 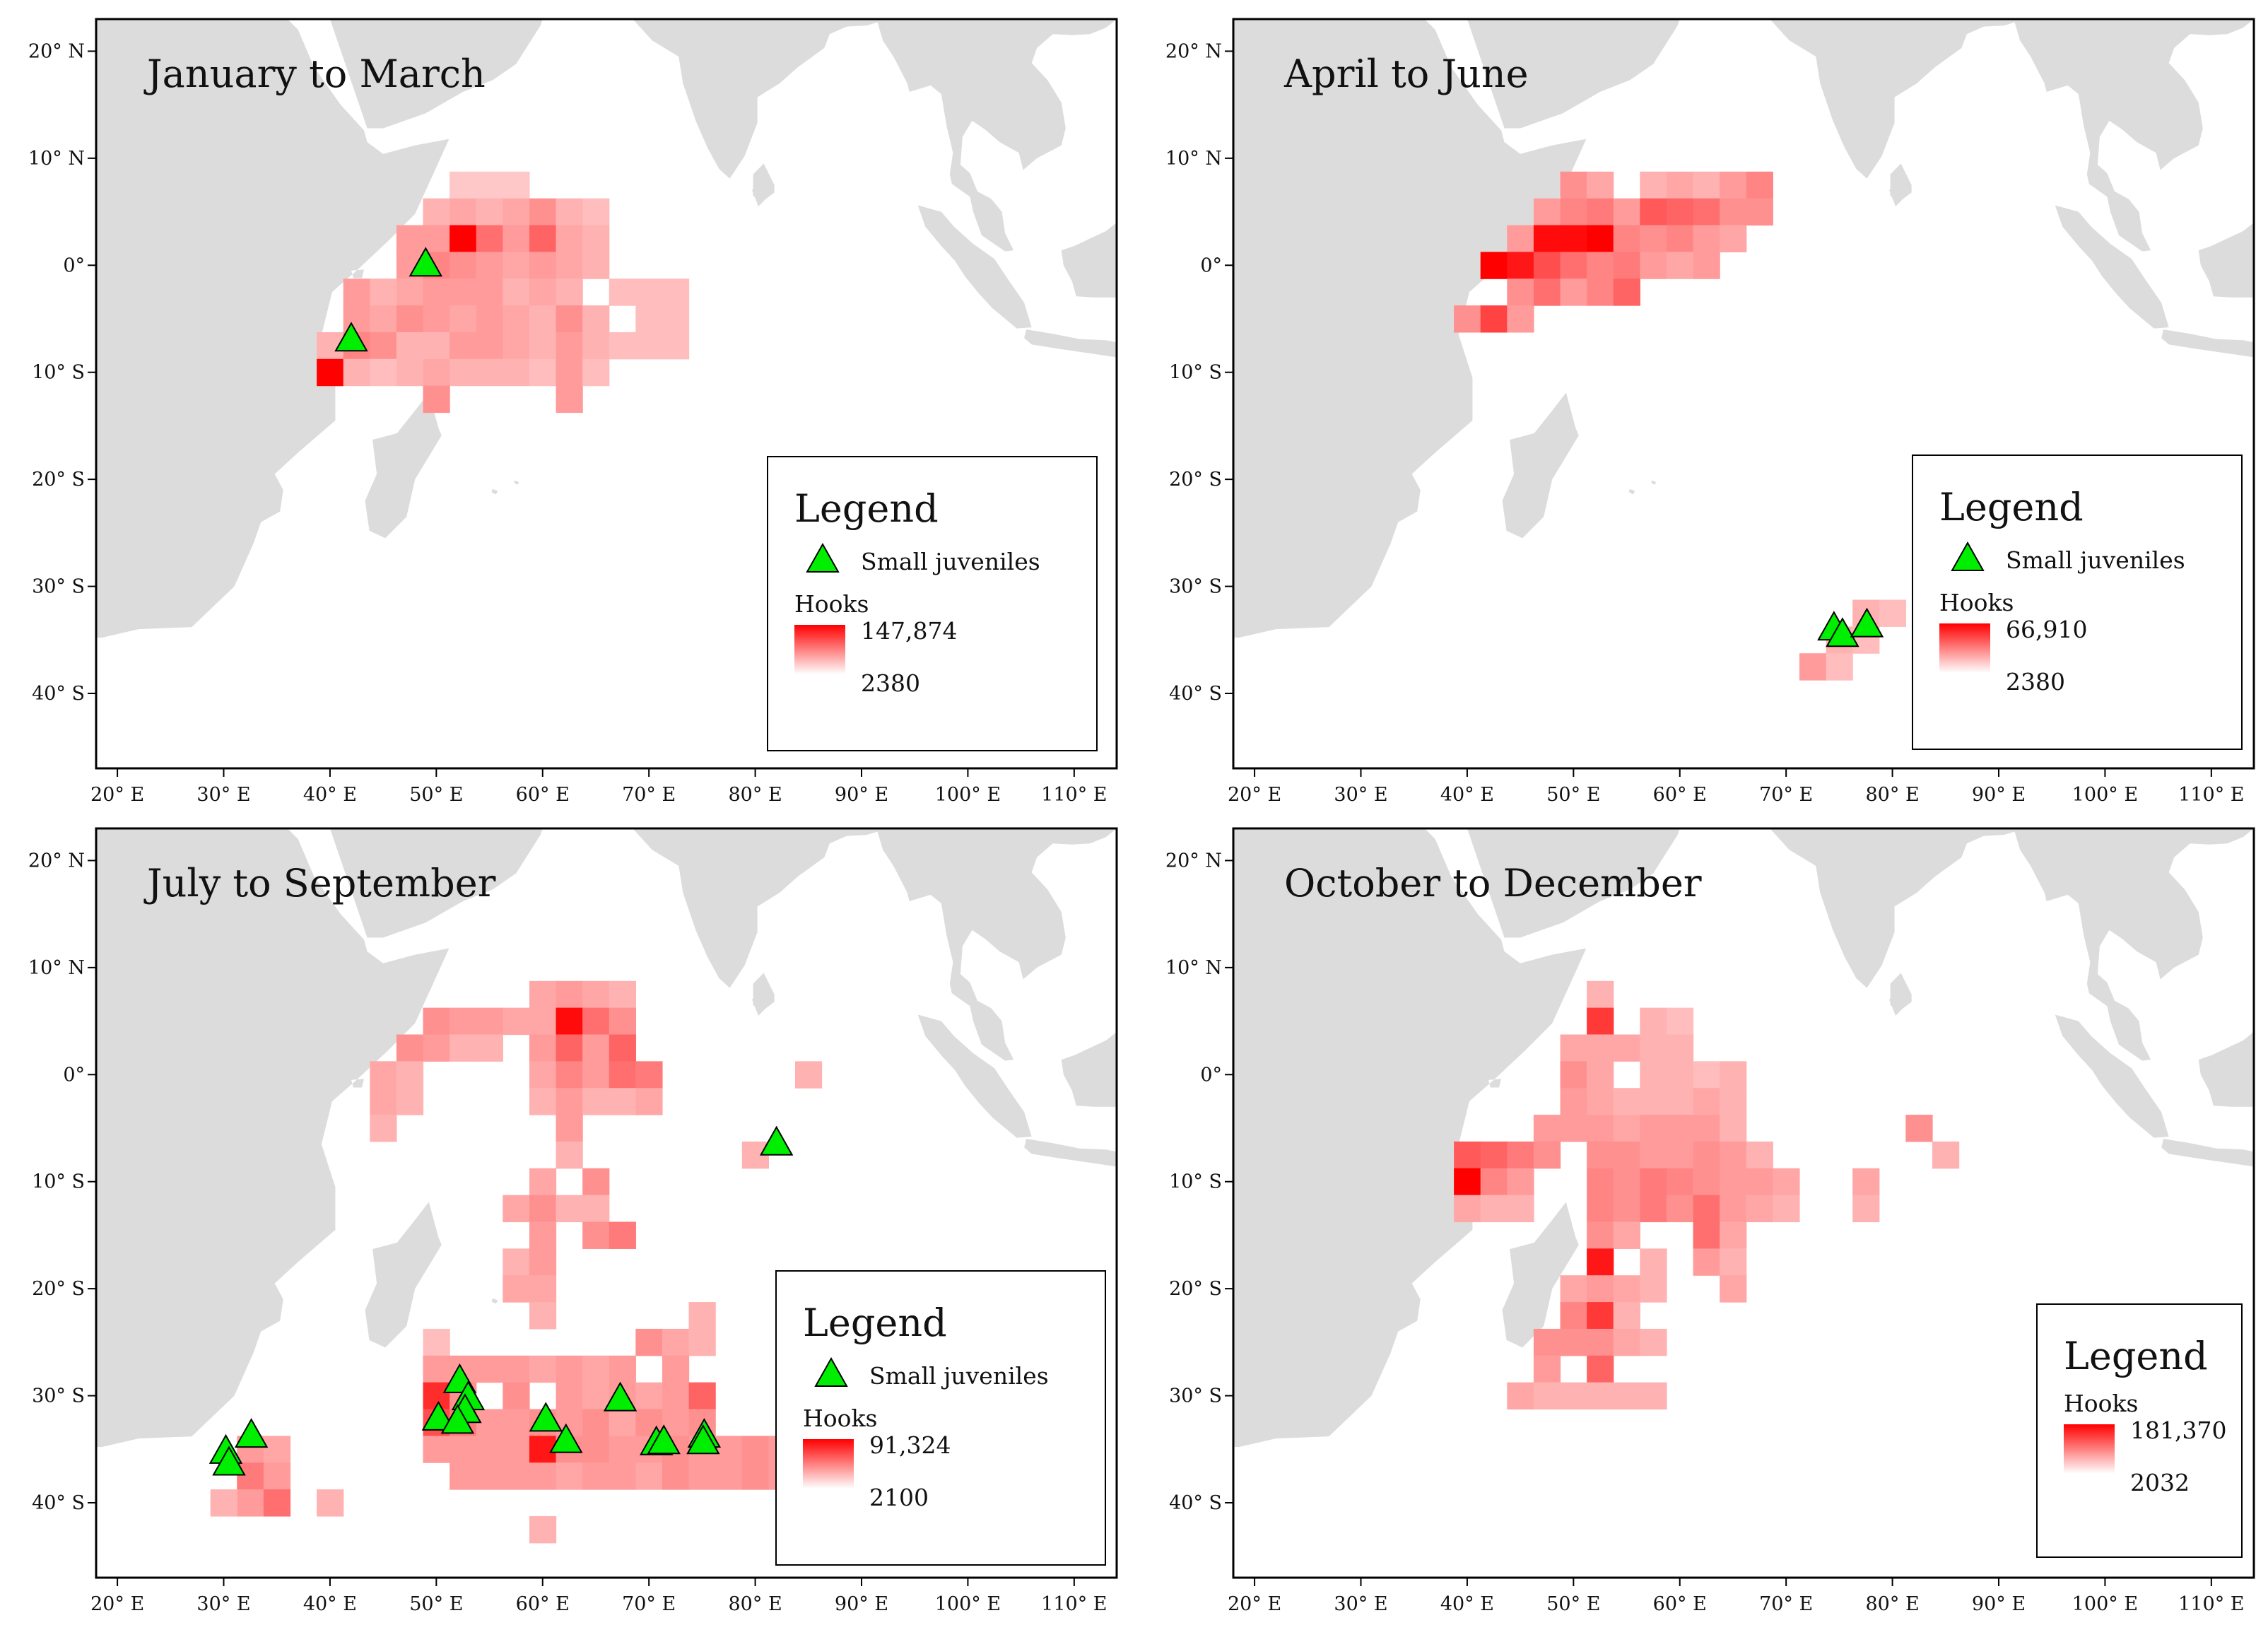 I want to click on panel-title: July to September, so click(x=319, y=883).